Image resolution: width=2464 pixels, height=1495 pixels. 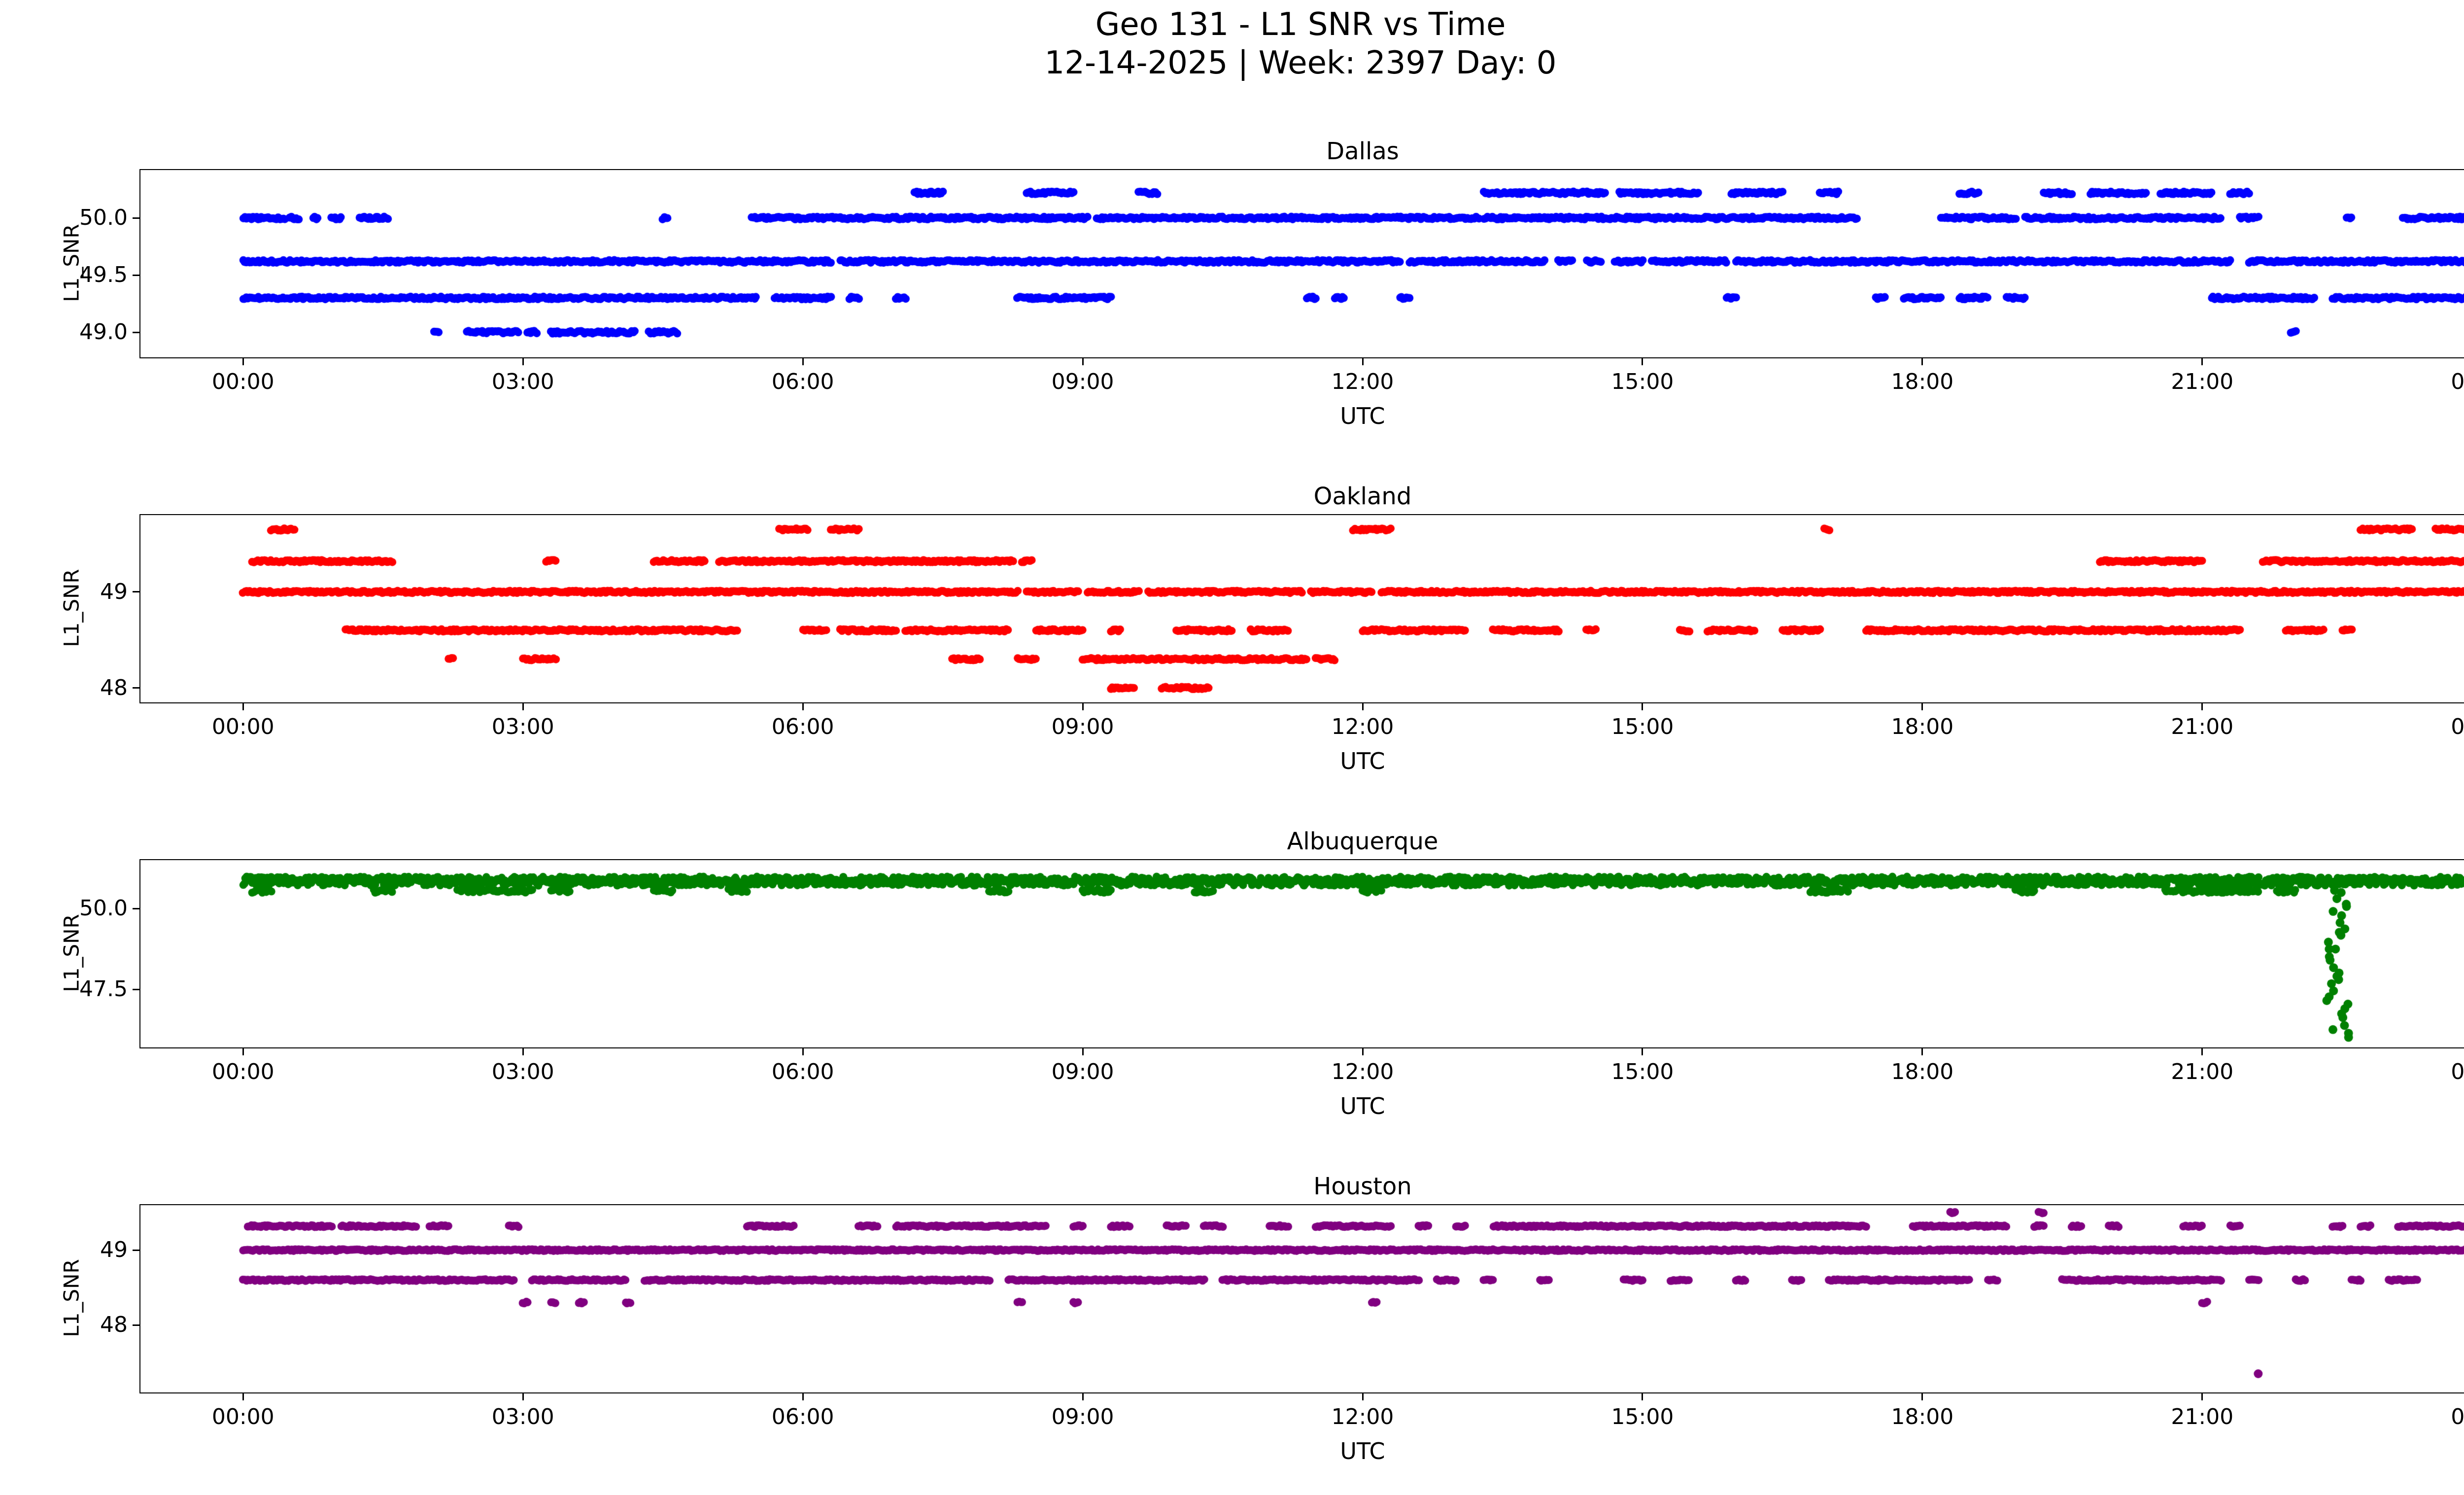 I want to click on subplot-title-dallas: Dallas, so click(x=1362, y=151).